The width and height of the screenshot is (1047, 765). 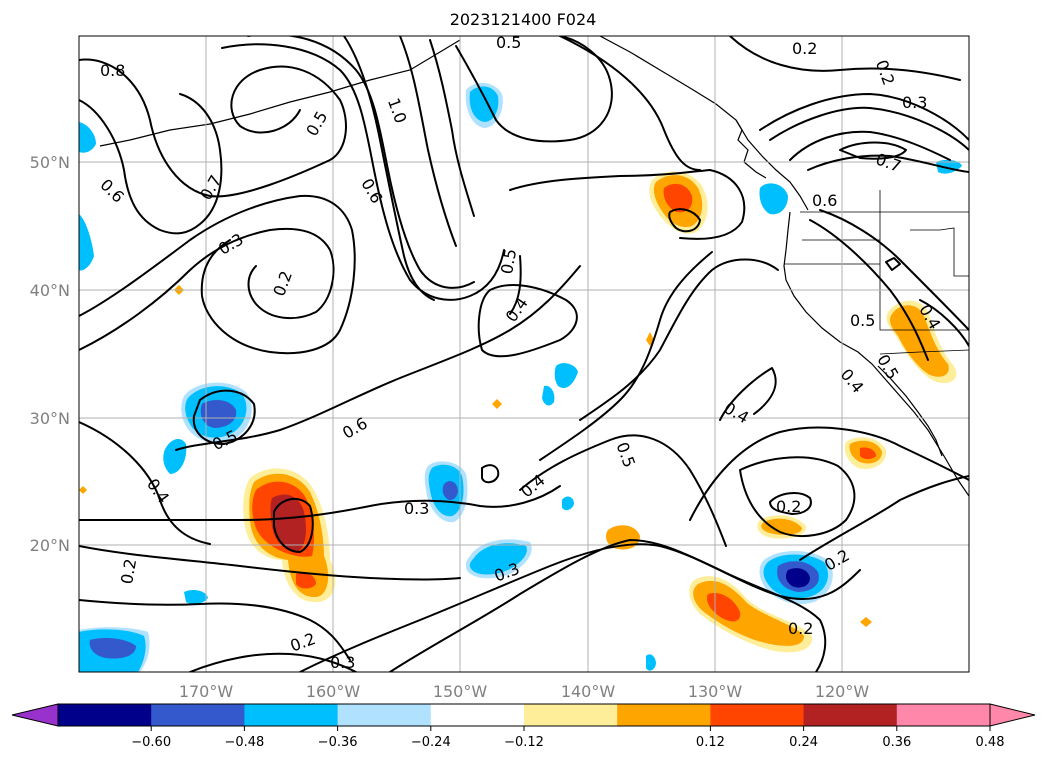 What do you see at coordinates (588, 691) in the screenshot?
I see `lon-label-140w: 140°W` at bounding box center [588, 691].